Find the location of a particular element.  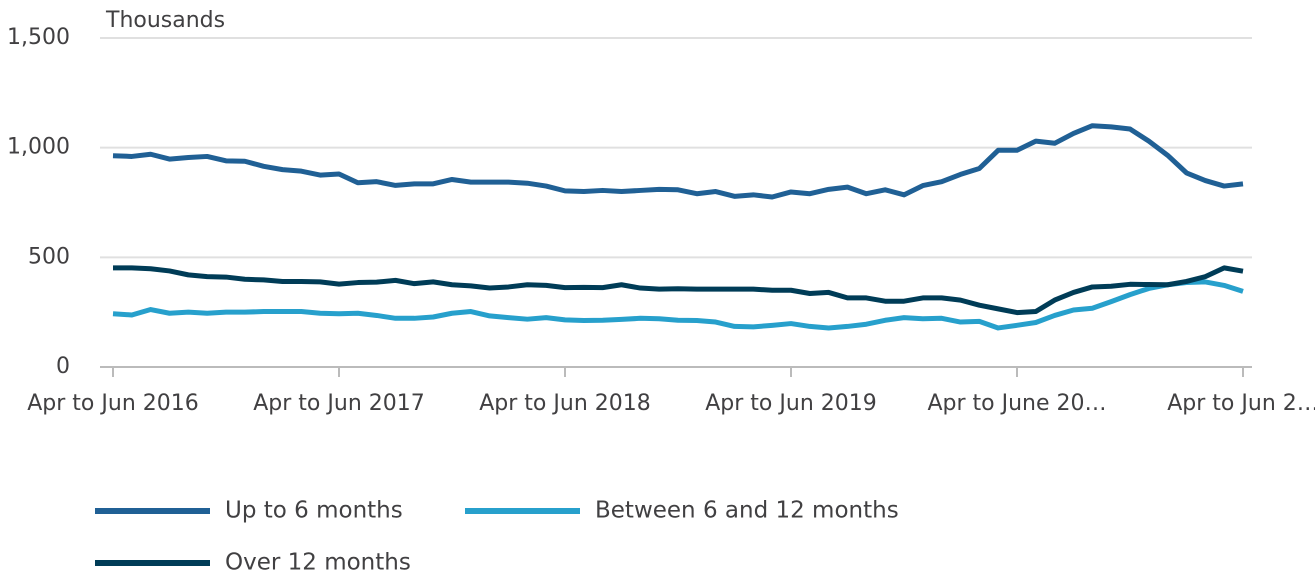

x-tick-label: Apr to Jun 2018 is located at coordinates (565, 403).